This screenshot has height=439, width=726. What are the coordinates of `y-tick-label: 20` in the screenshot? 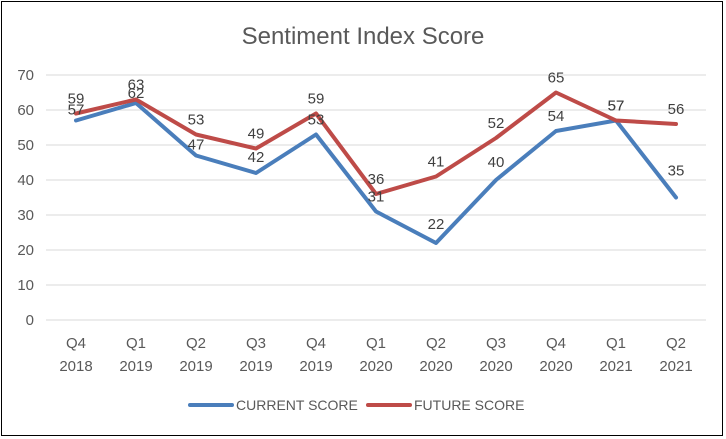 It's located at (25, 250).